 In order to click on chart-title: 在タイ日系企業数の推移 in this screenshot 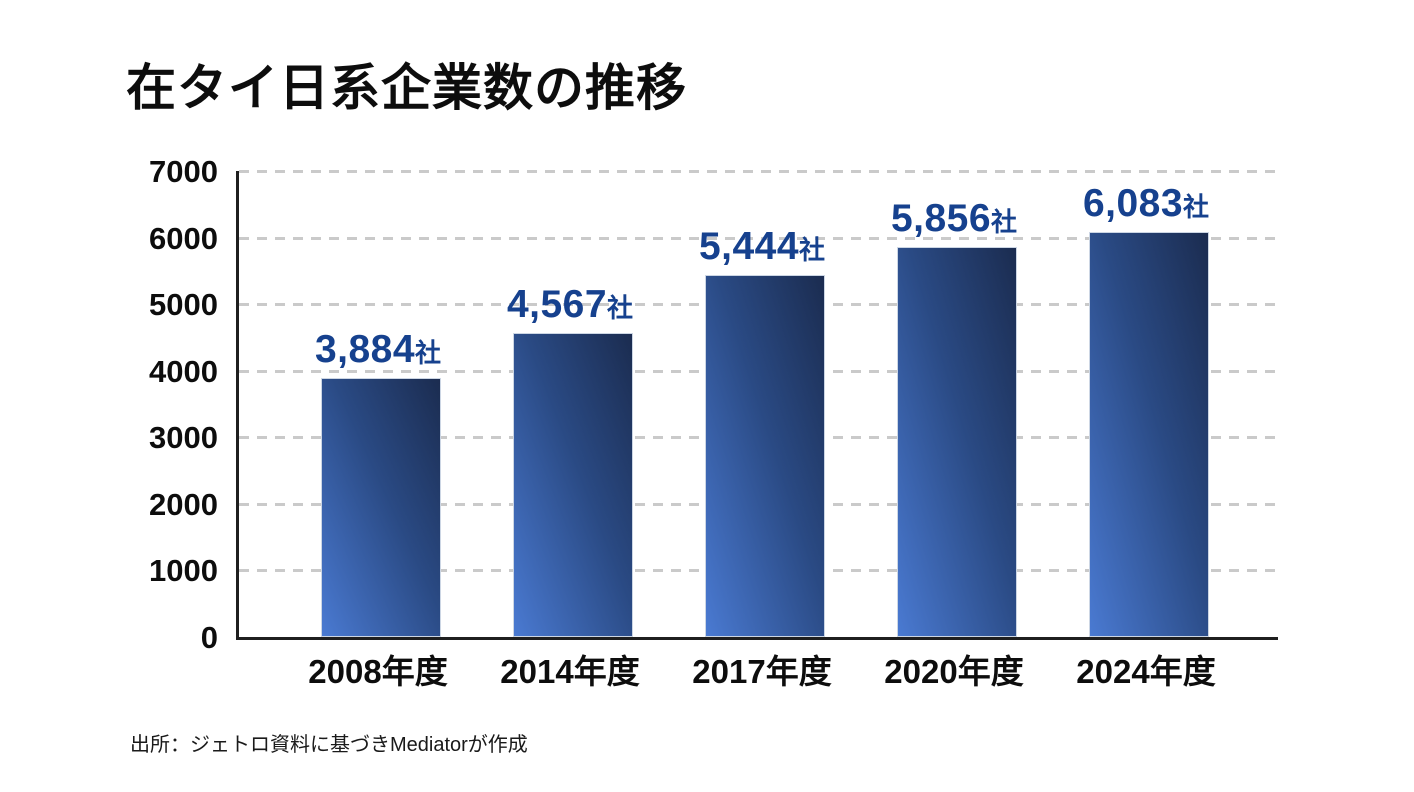, I will do `click(406, 88)`.